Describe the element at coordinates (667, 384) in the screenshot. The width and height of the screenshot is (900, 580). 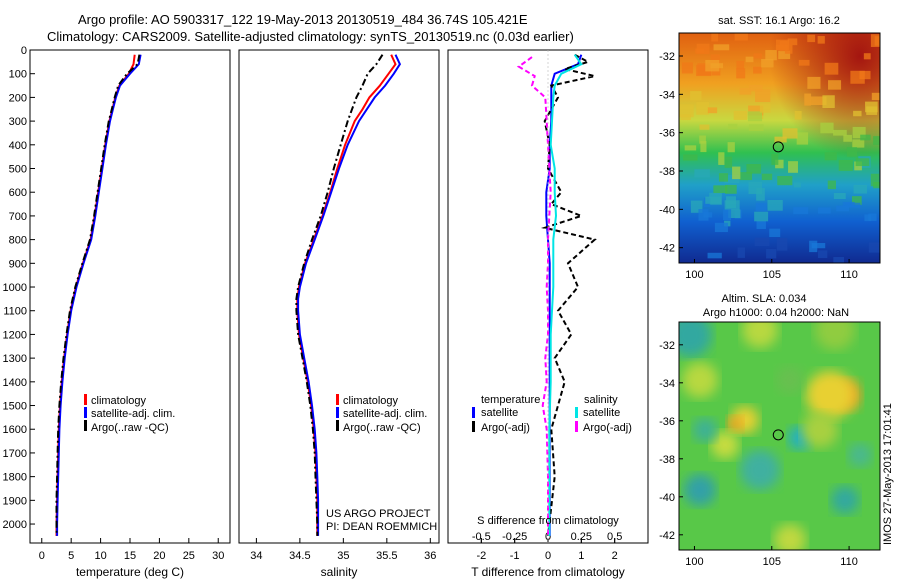
I see `map-y-tick-label: -34` at that location.